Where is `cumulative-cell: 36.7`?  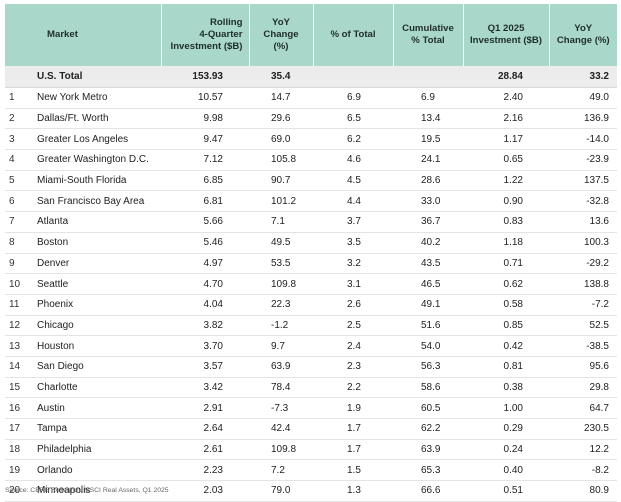 cumulative-cell: 36.7 is located at coordinates (428, 222).